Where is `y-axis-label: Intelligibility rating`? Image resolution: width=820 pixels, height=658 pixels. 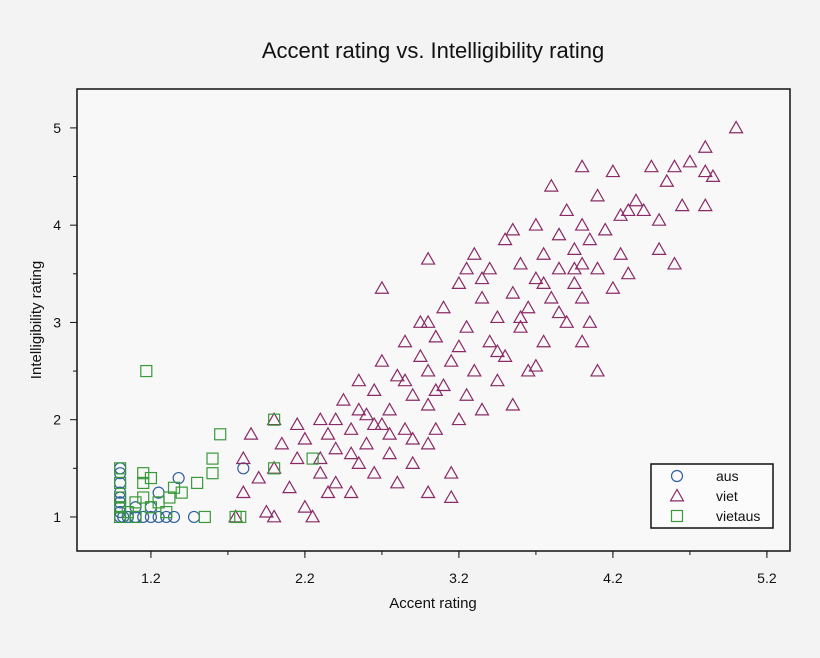
y-axis-label: Intelligibility rating is located at coordinates (36, 320).